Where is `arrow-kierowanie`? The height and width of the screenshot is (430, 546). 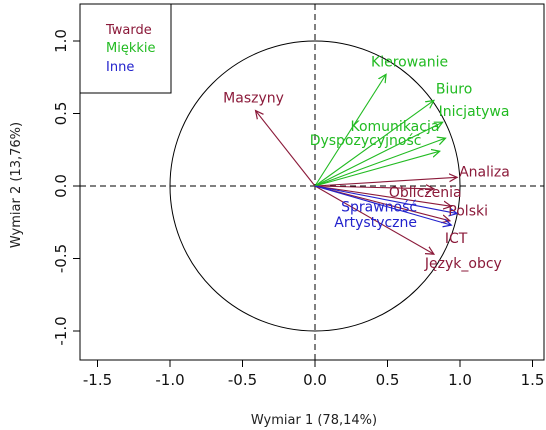 arrow-kierowanie is located at coordinates (350, 130).